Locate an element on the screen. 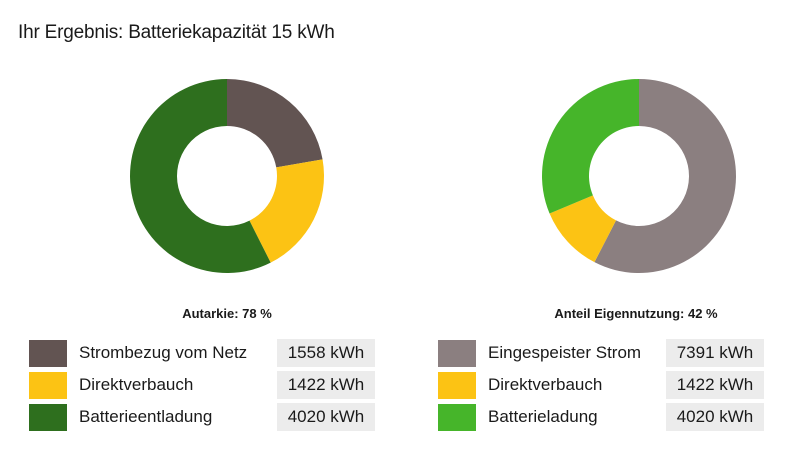 The image size is (799, 463). legend-label: Batterieentladung is located at coordinates (146, 416).